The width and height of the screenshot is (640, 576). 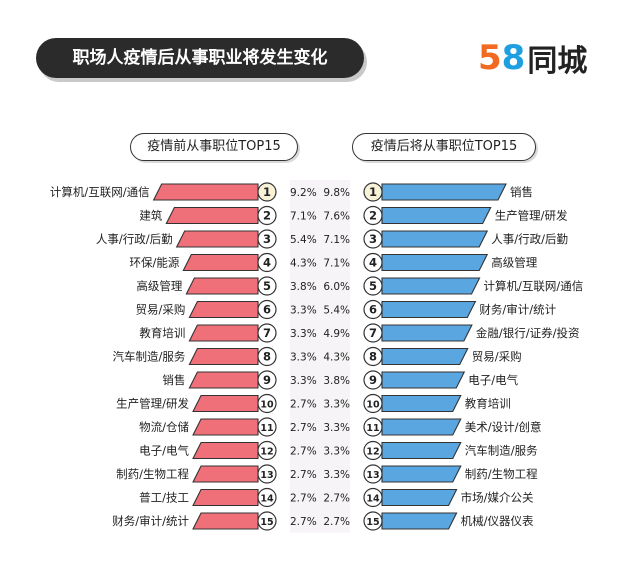 I want to click on before-rank-number: 14, so click(x=267, y=499).